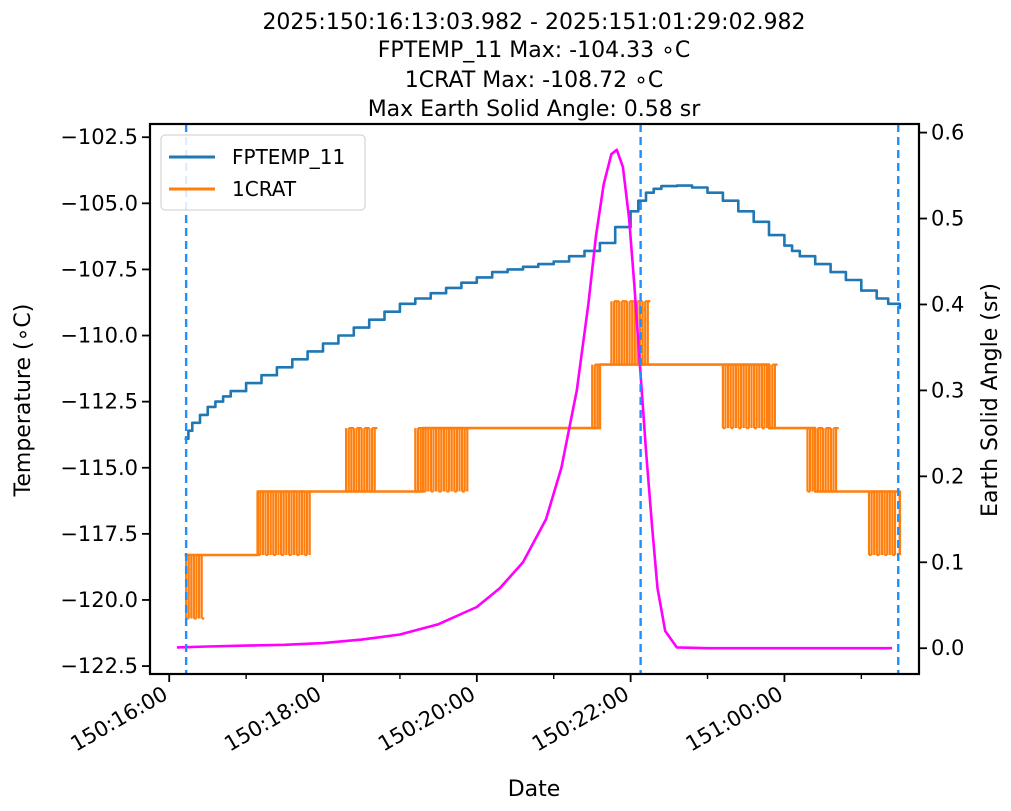  Describe the element at coordinates (734, 719) in the screenshot. I see `x-tick-label-4: 151:00:00` at that location.